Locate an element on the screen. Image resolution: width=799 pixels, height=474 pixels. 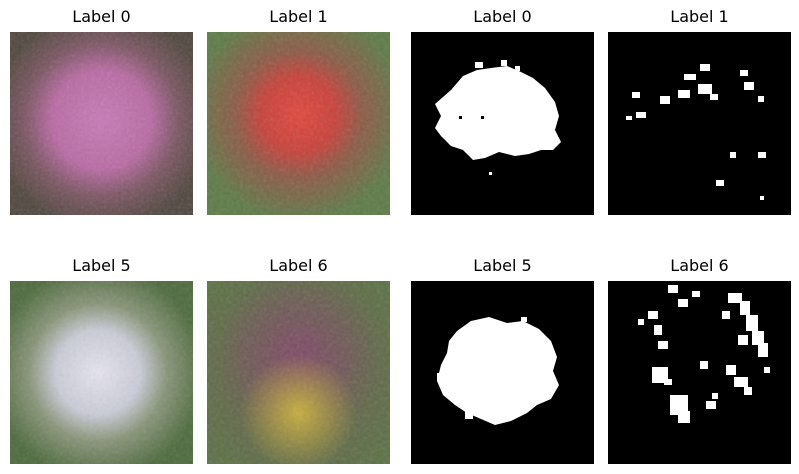
mask-image-label5 is located at coordinates (502, 372).